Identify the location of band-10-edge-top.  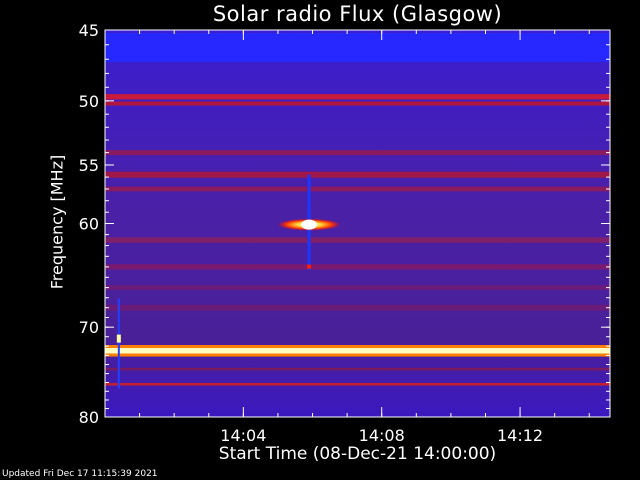
(357, 346).